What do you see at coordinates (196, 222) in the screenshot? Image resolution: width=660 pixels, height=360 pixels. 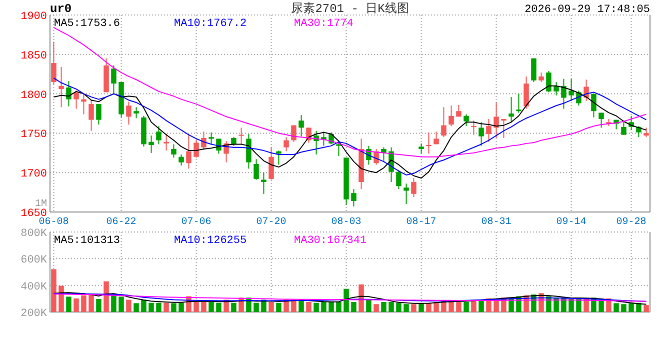 I see `x-tick-label: 07-06` at bounding box center [196, 222].